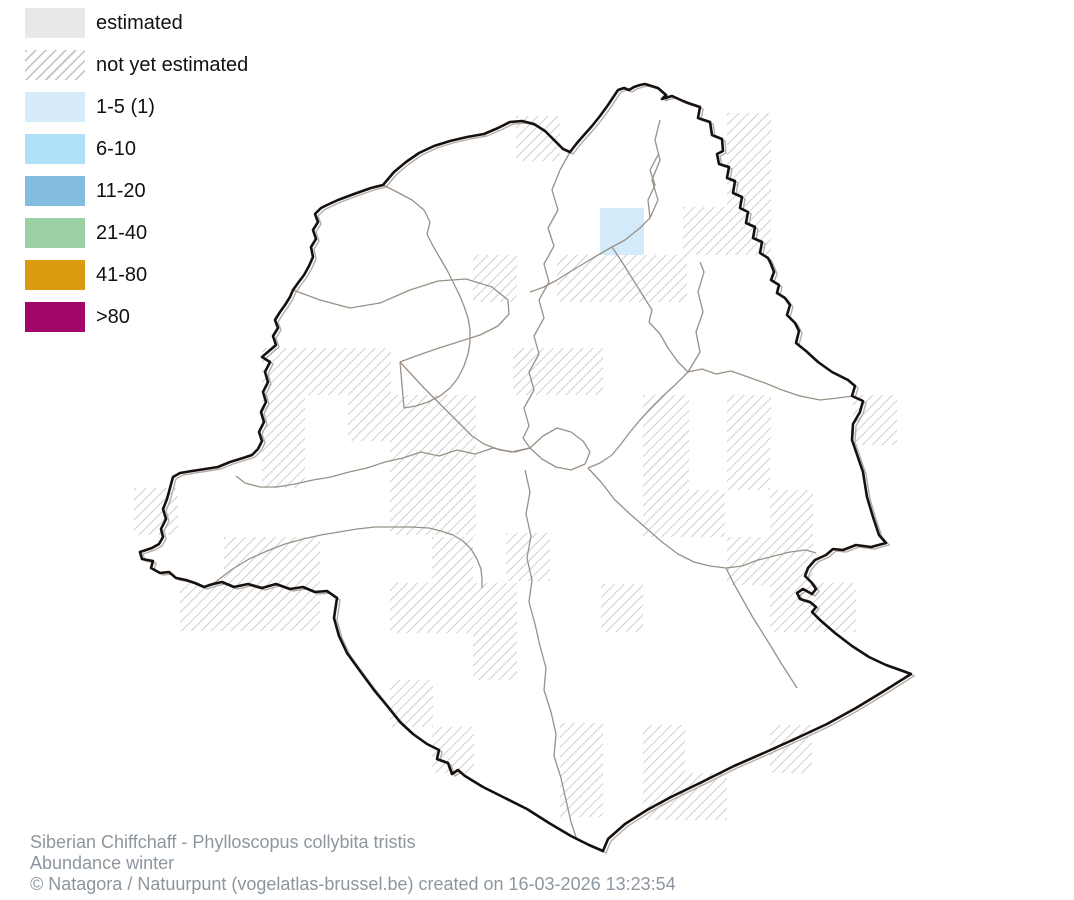 The height and width of the screenshot is (900, 1074). What do you see at coordinates (121, 190) in the screenshot?
I see `legend-label: 11-20` at bounding box center [121, 190].